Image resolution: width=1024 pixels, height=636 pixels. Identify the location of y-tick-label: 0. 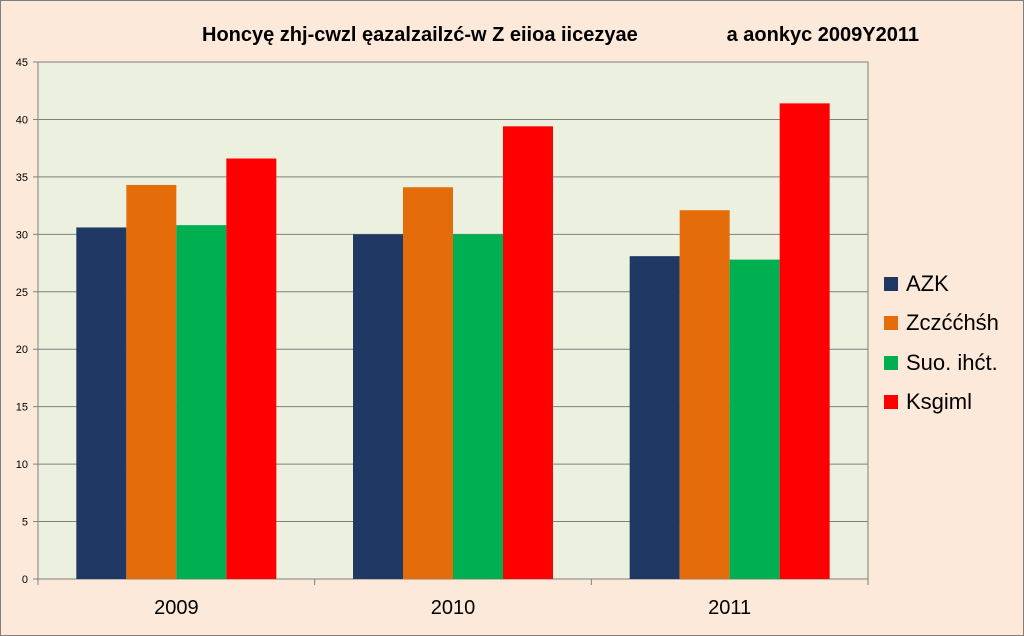
(25, 580).